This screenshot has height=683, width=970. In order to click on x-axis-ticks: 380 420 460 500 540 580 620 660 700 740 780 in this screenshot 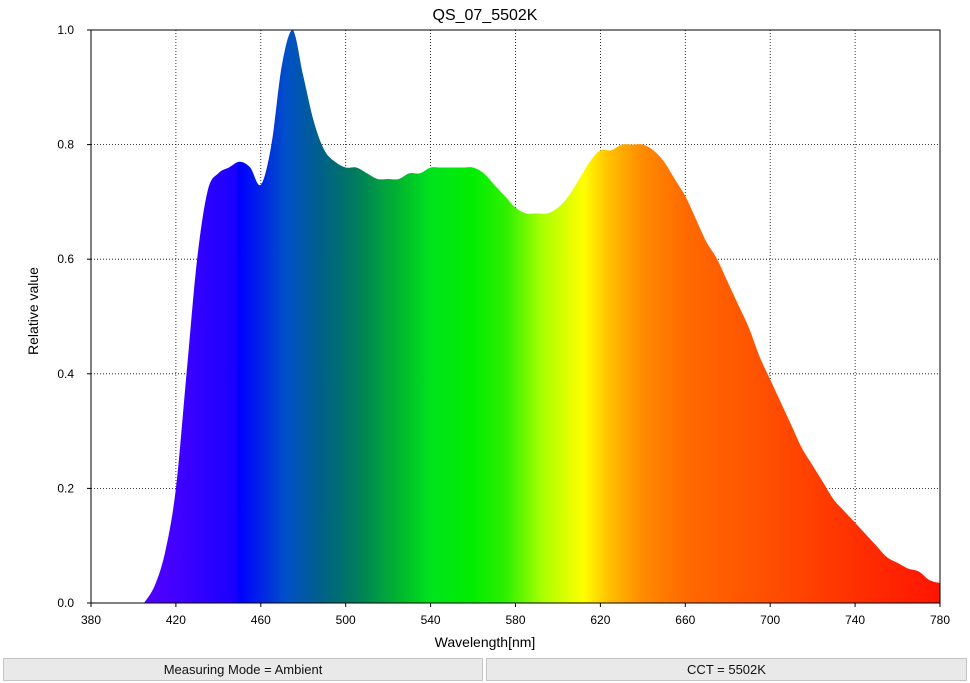, I will do `click(515, 615)`.